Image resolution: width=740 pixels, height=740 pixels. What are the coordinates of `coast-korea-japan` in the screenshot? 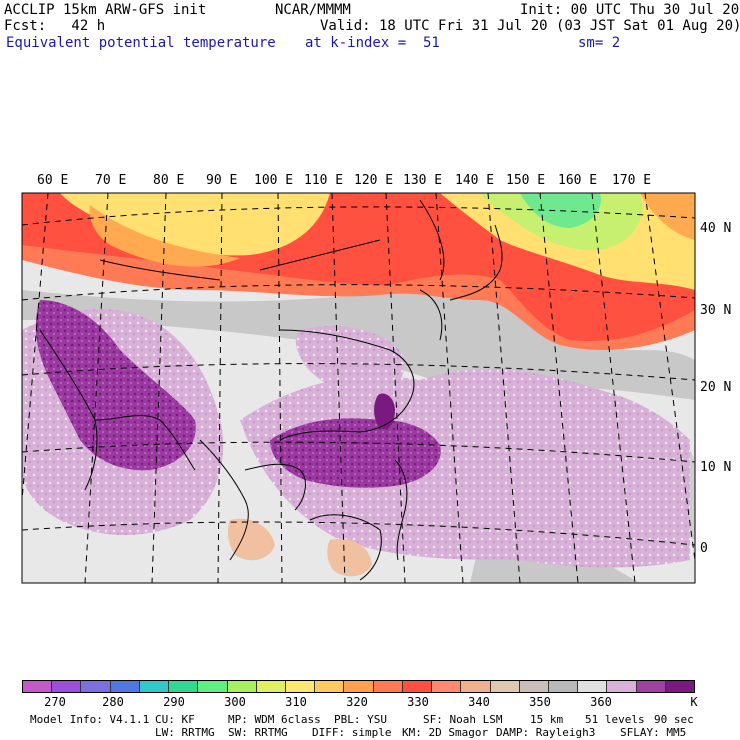 It's located at (461, 282).